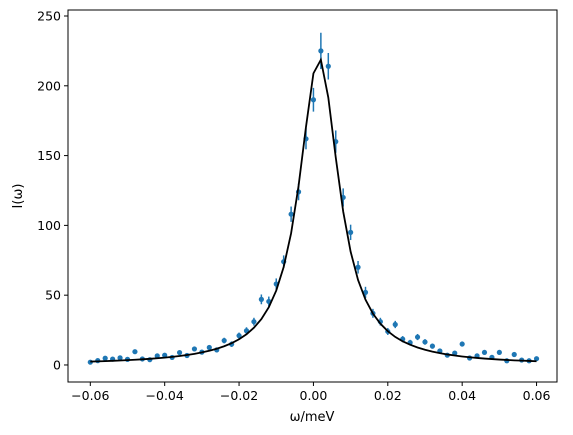  Describe the element at coordinates (57, 364) in the screenshot. I see `y-tick-label: 0` at that location.